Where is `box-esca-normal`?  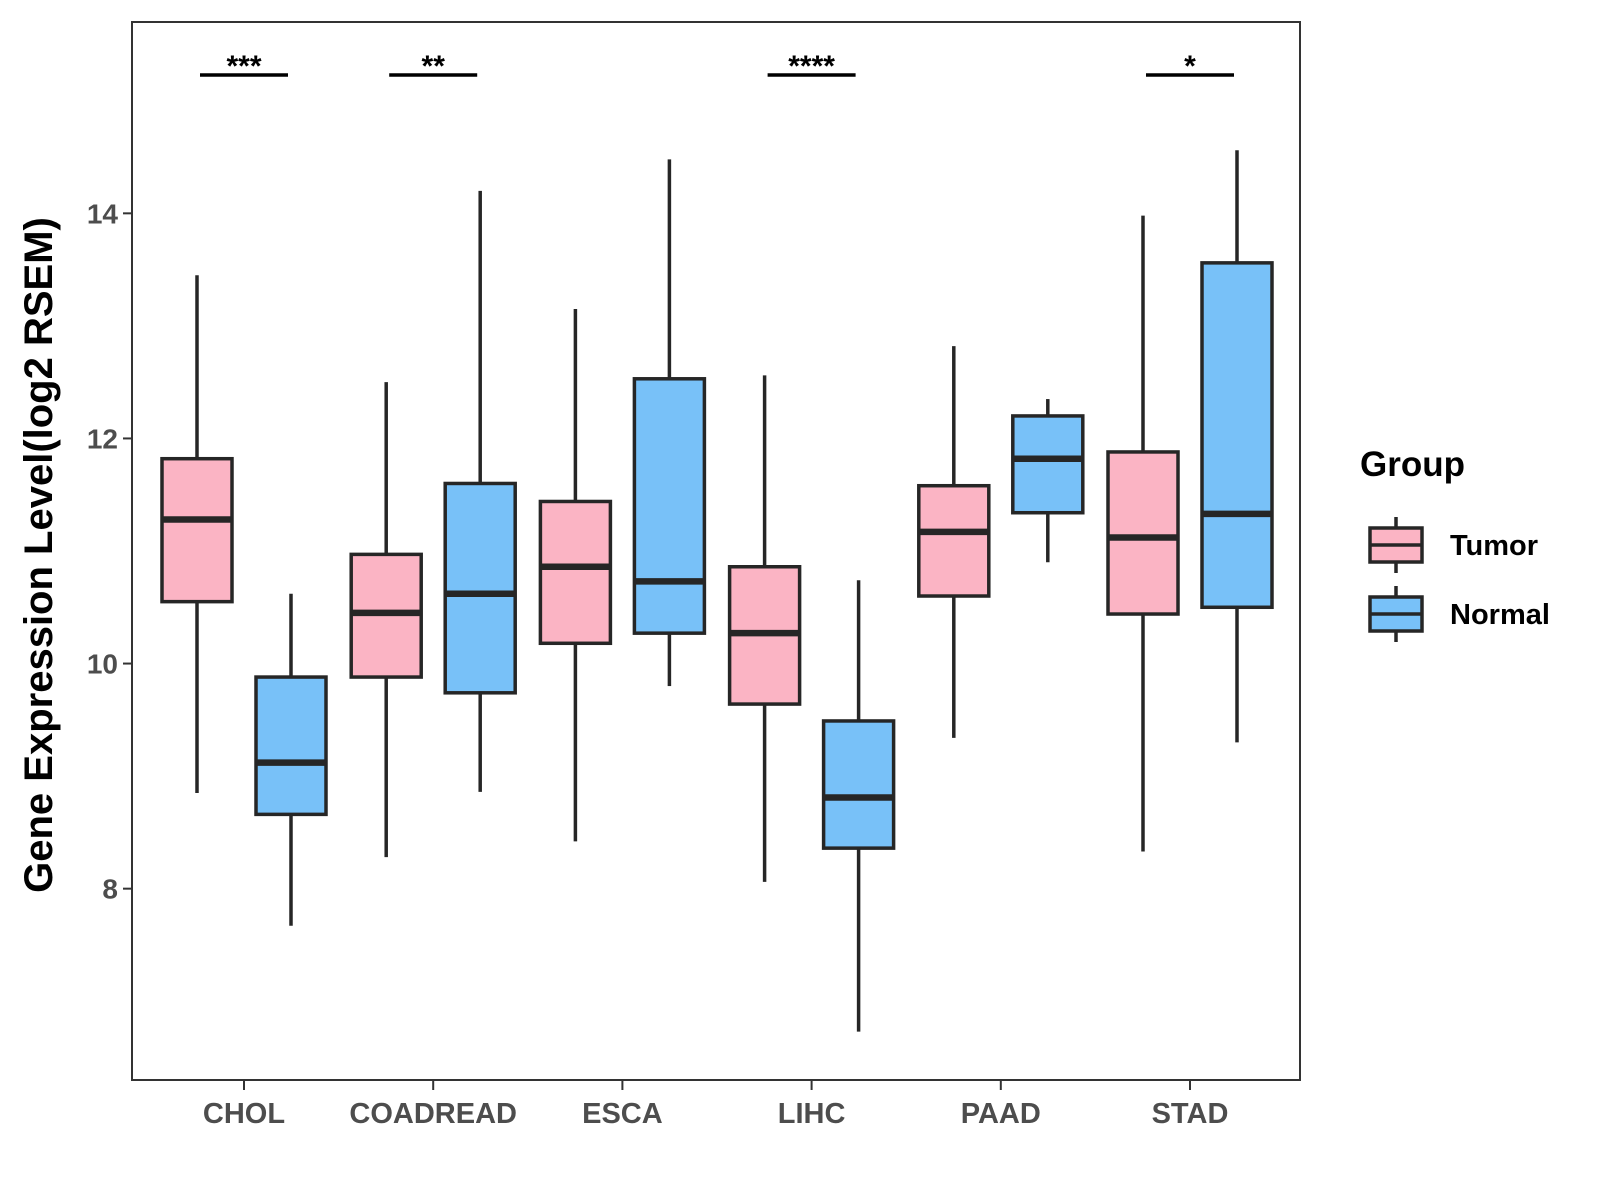
box-esca-normal is located at coordinates (669, 423).